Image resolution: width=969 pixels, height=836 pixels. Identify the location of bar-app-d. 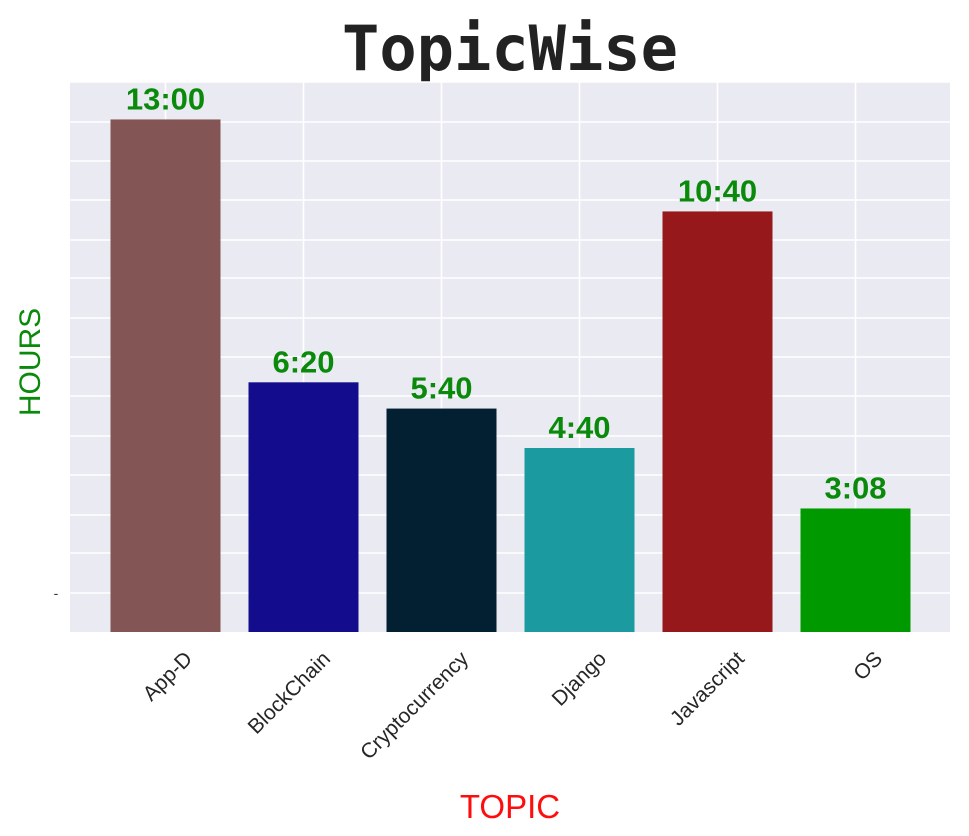
(165, 375).